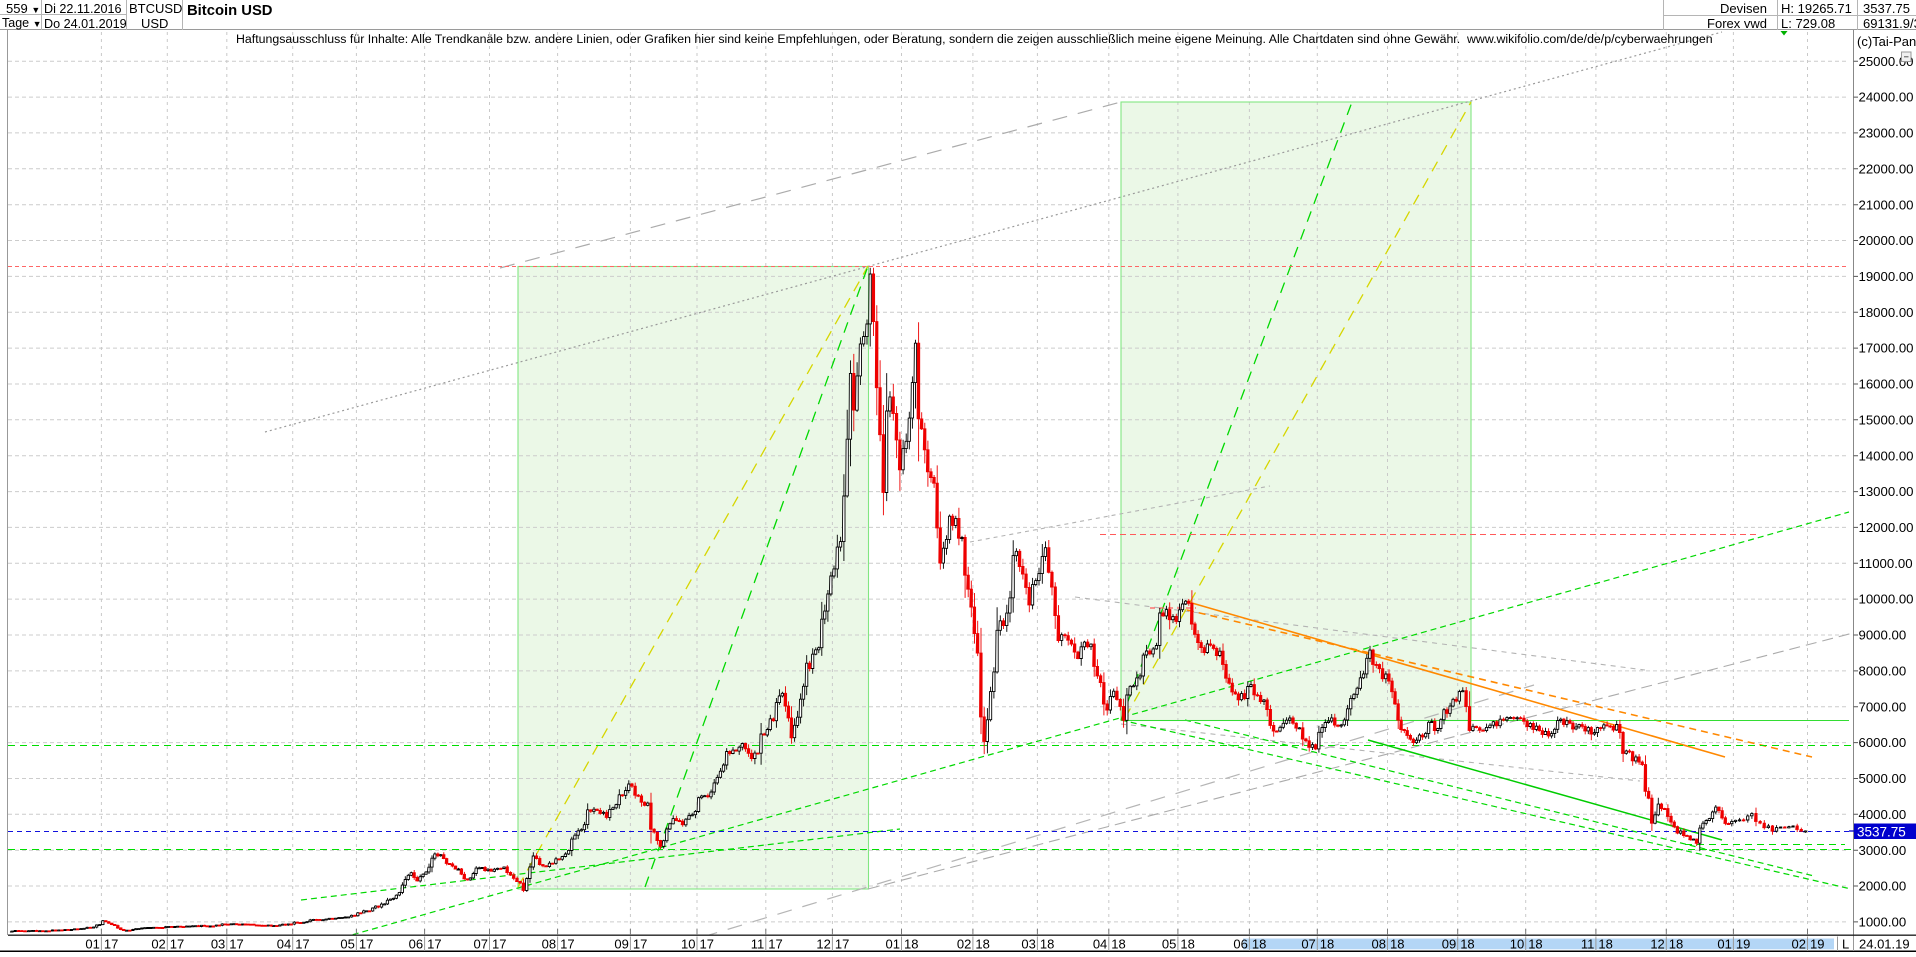 The height and width of the screenshot is (957, 1916). I want to click on svg-text: 25000.00, so click(1886, 61).